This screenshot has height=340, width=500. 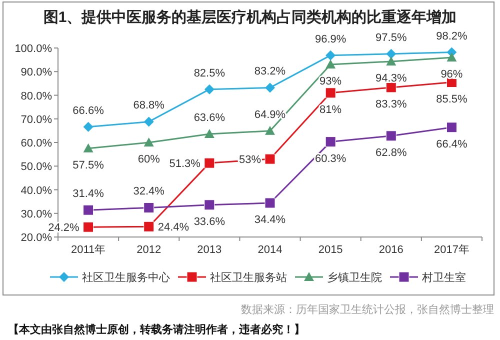 I want to click on data-label: 83.2%, so click(x=270, y=72).